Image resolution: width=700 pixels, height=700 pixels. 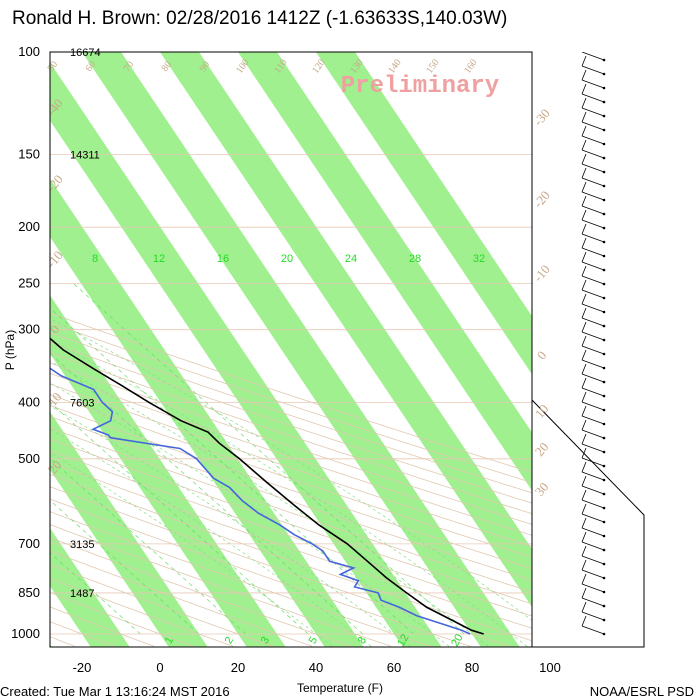 What do you see at coordinates (479, 259) in the screenshot?
I see `mixing-ratio-label: 32` at bounding box center [479, 259].